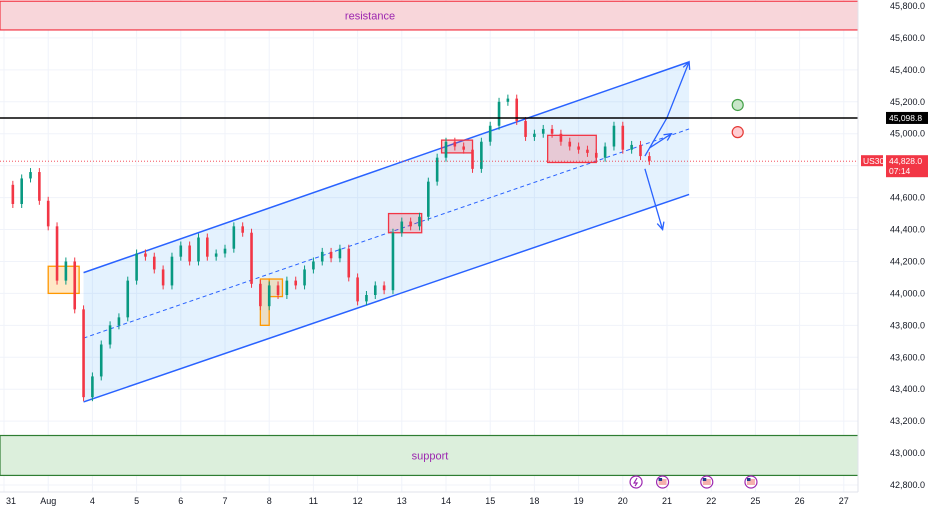 The image size is (933, 517). What do you see at coordinates (711, 501) in the screenshot?
I see `x-tick-label: 22` at bounding box center [711, 501].